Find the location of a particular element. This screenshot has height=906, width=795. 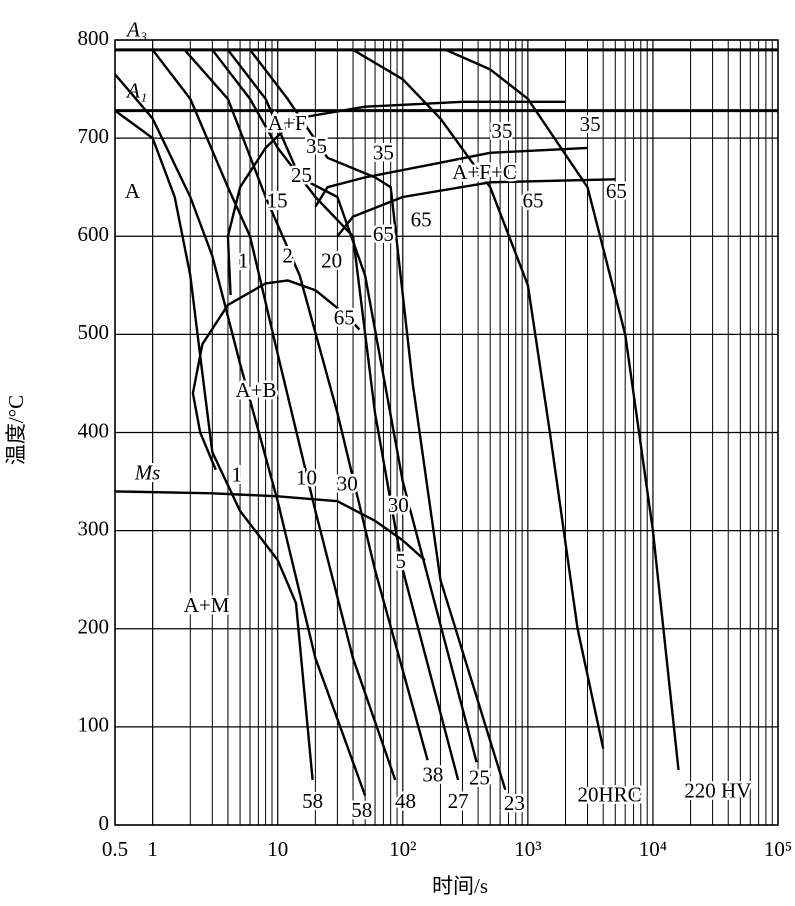

critical-line-label: A₃ is located at coordinates (136, 30).